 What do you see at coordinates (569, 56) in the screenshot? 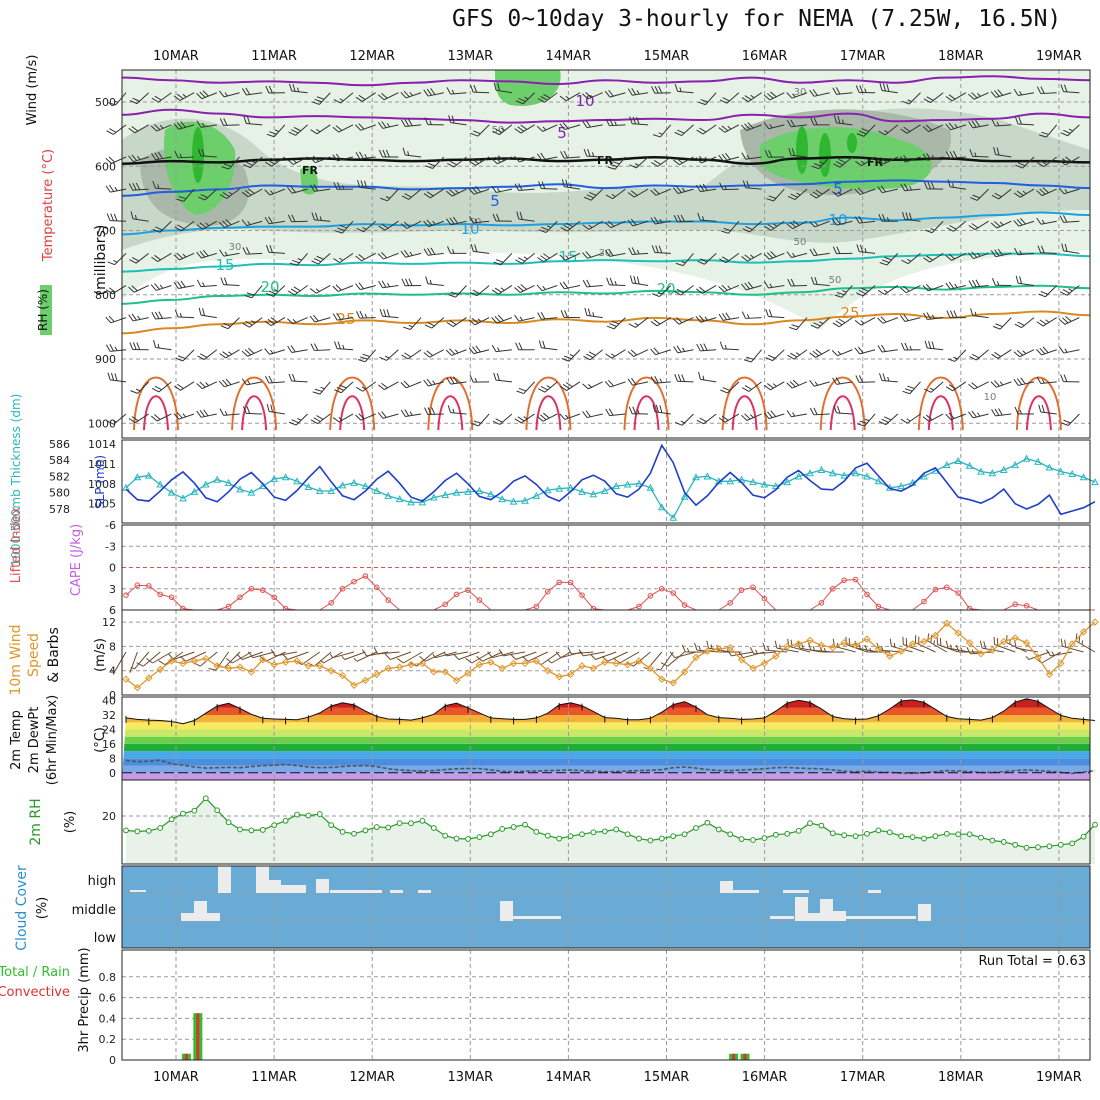
I see `date-label-top-4: 14MAR` at bounding box center [569, 56].